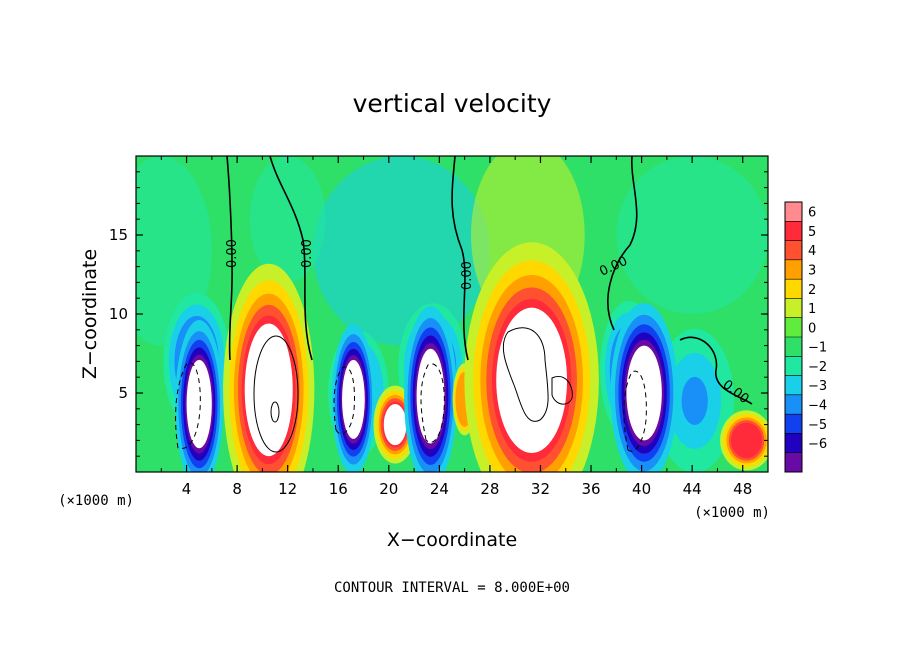 Image resolution: width=904 pixels, height=654 pixels. What do you see at coordinates (817, 425) in the screenshot?
I see `colorbar-label: −5` at bounding box center [817, 425].